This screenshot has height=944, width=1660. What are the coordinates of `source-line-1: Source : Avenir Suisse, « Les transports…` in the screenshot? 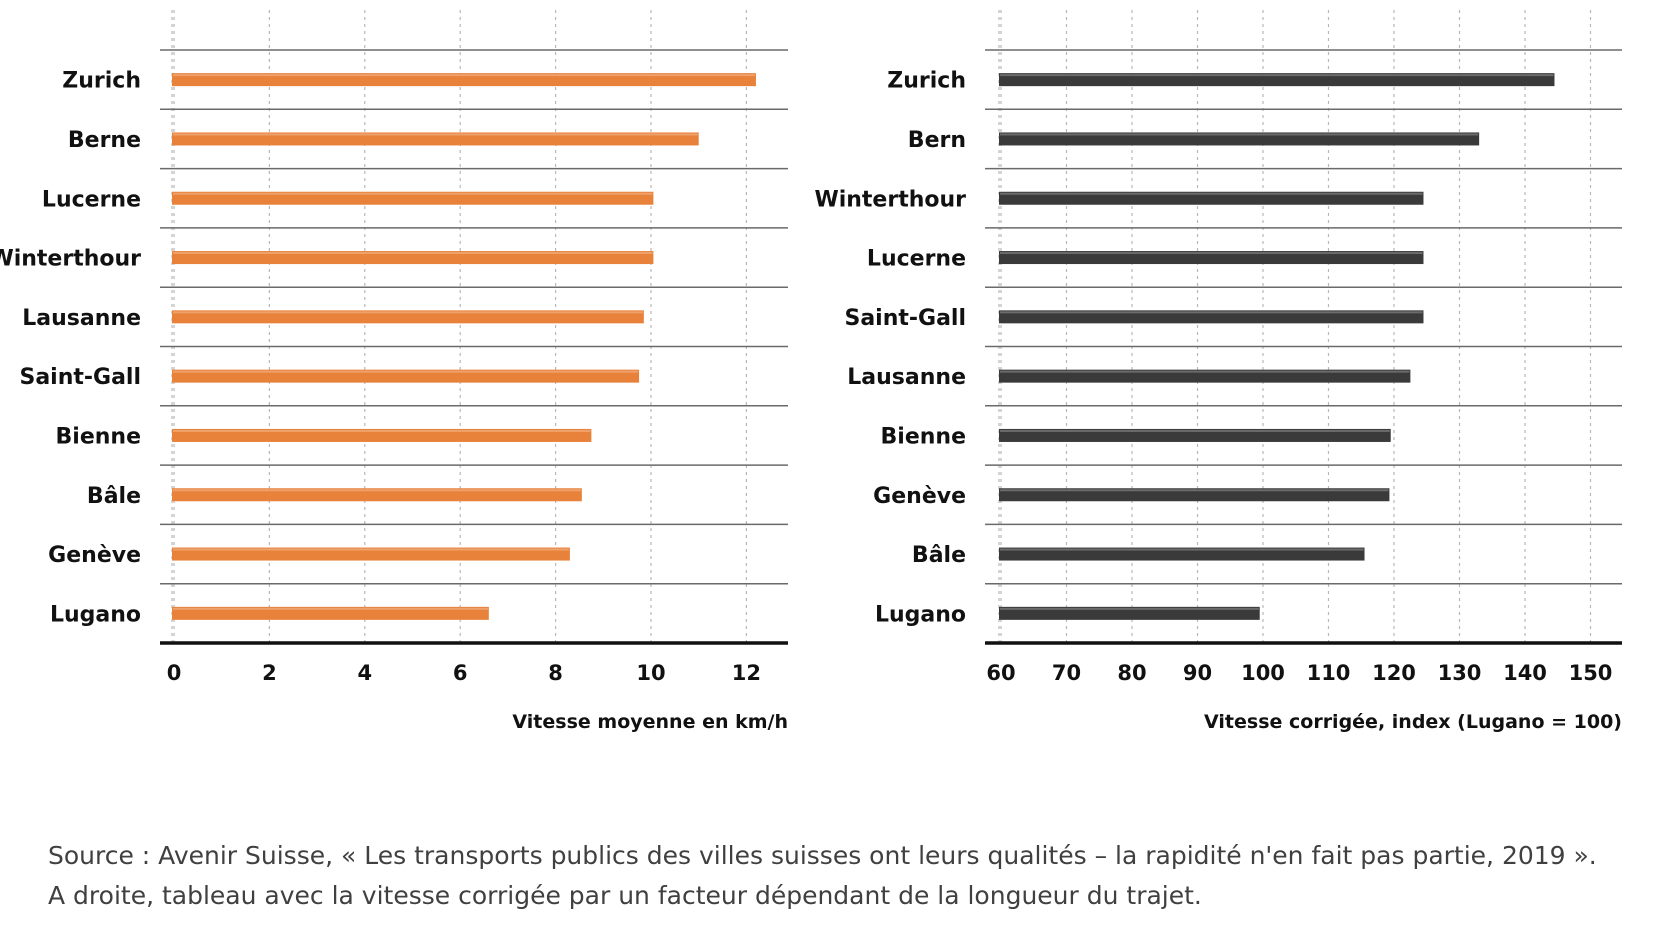 It's located at (822, 855).